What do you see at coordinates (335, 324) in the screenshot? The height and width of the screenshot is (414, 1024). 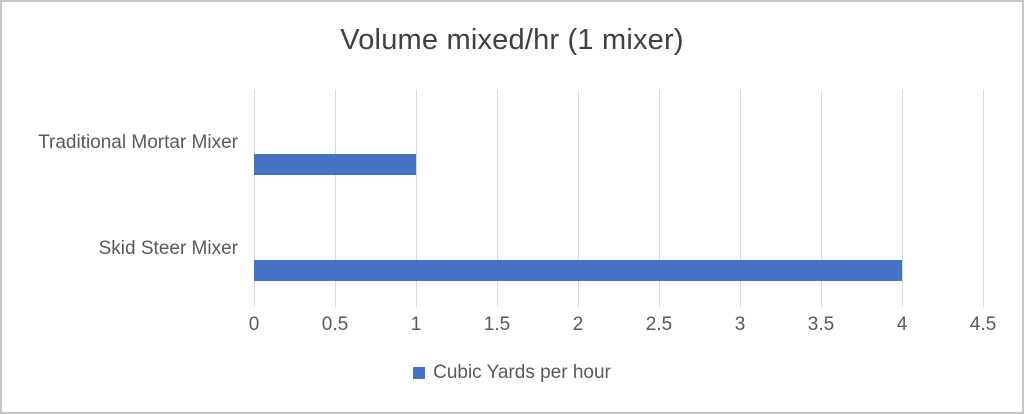 I see `x-tick-label: 0.5` at bounding box center [335, 324].